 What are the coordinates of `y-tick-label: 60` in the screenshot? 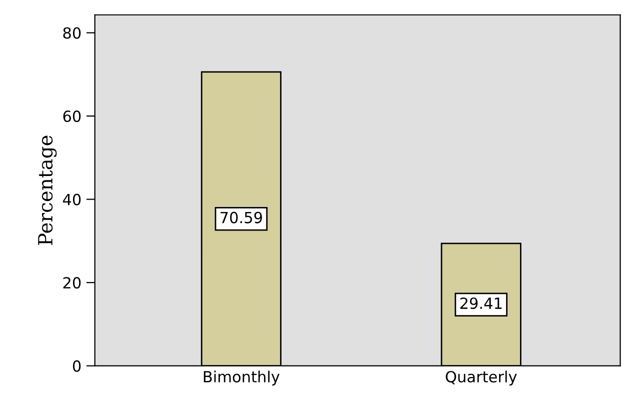 It's located at (72, 116).